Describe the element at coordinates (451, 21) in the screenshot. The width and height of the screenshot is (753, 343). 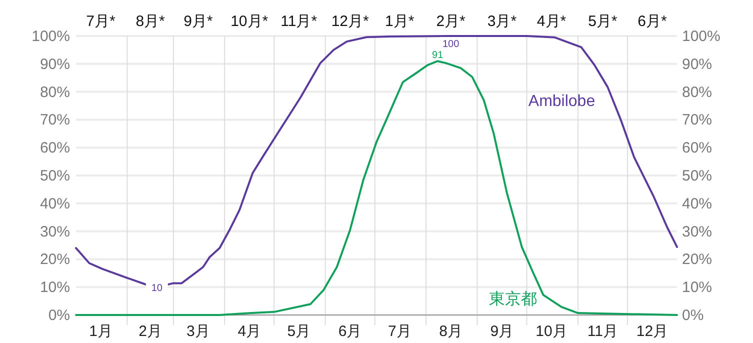
I see `x2-tick-label: 2月*` at that location.